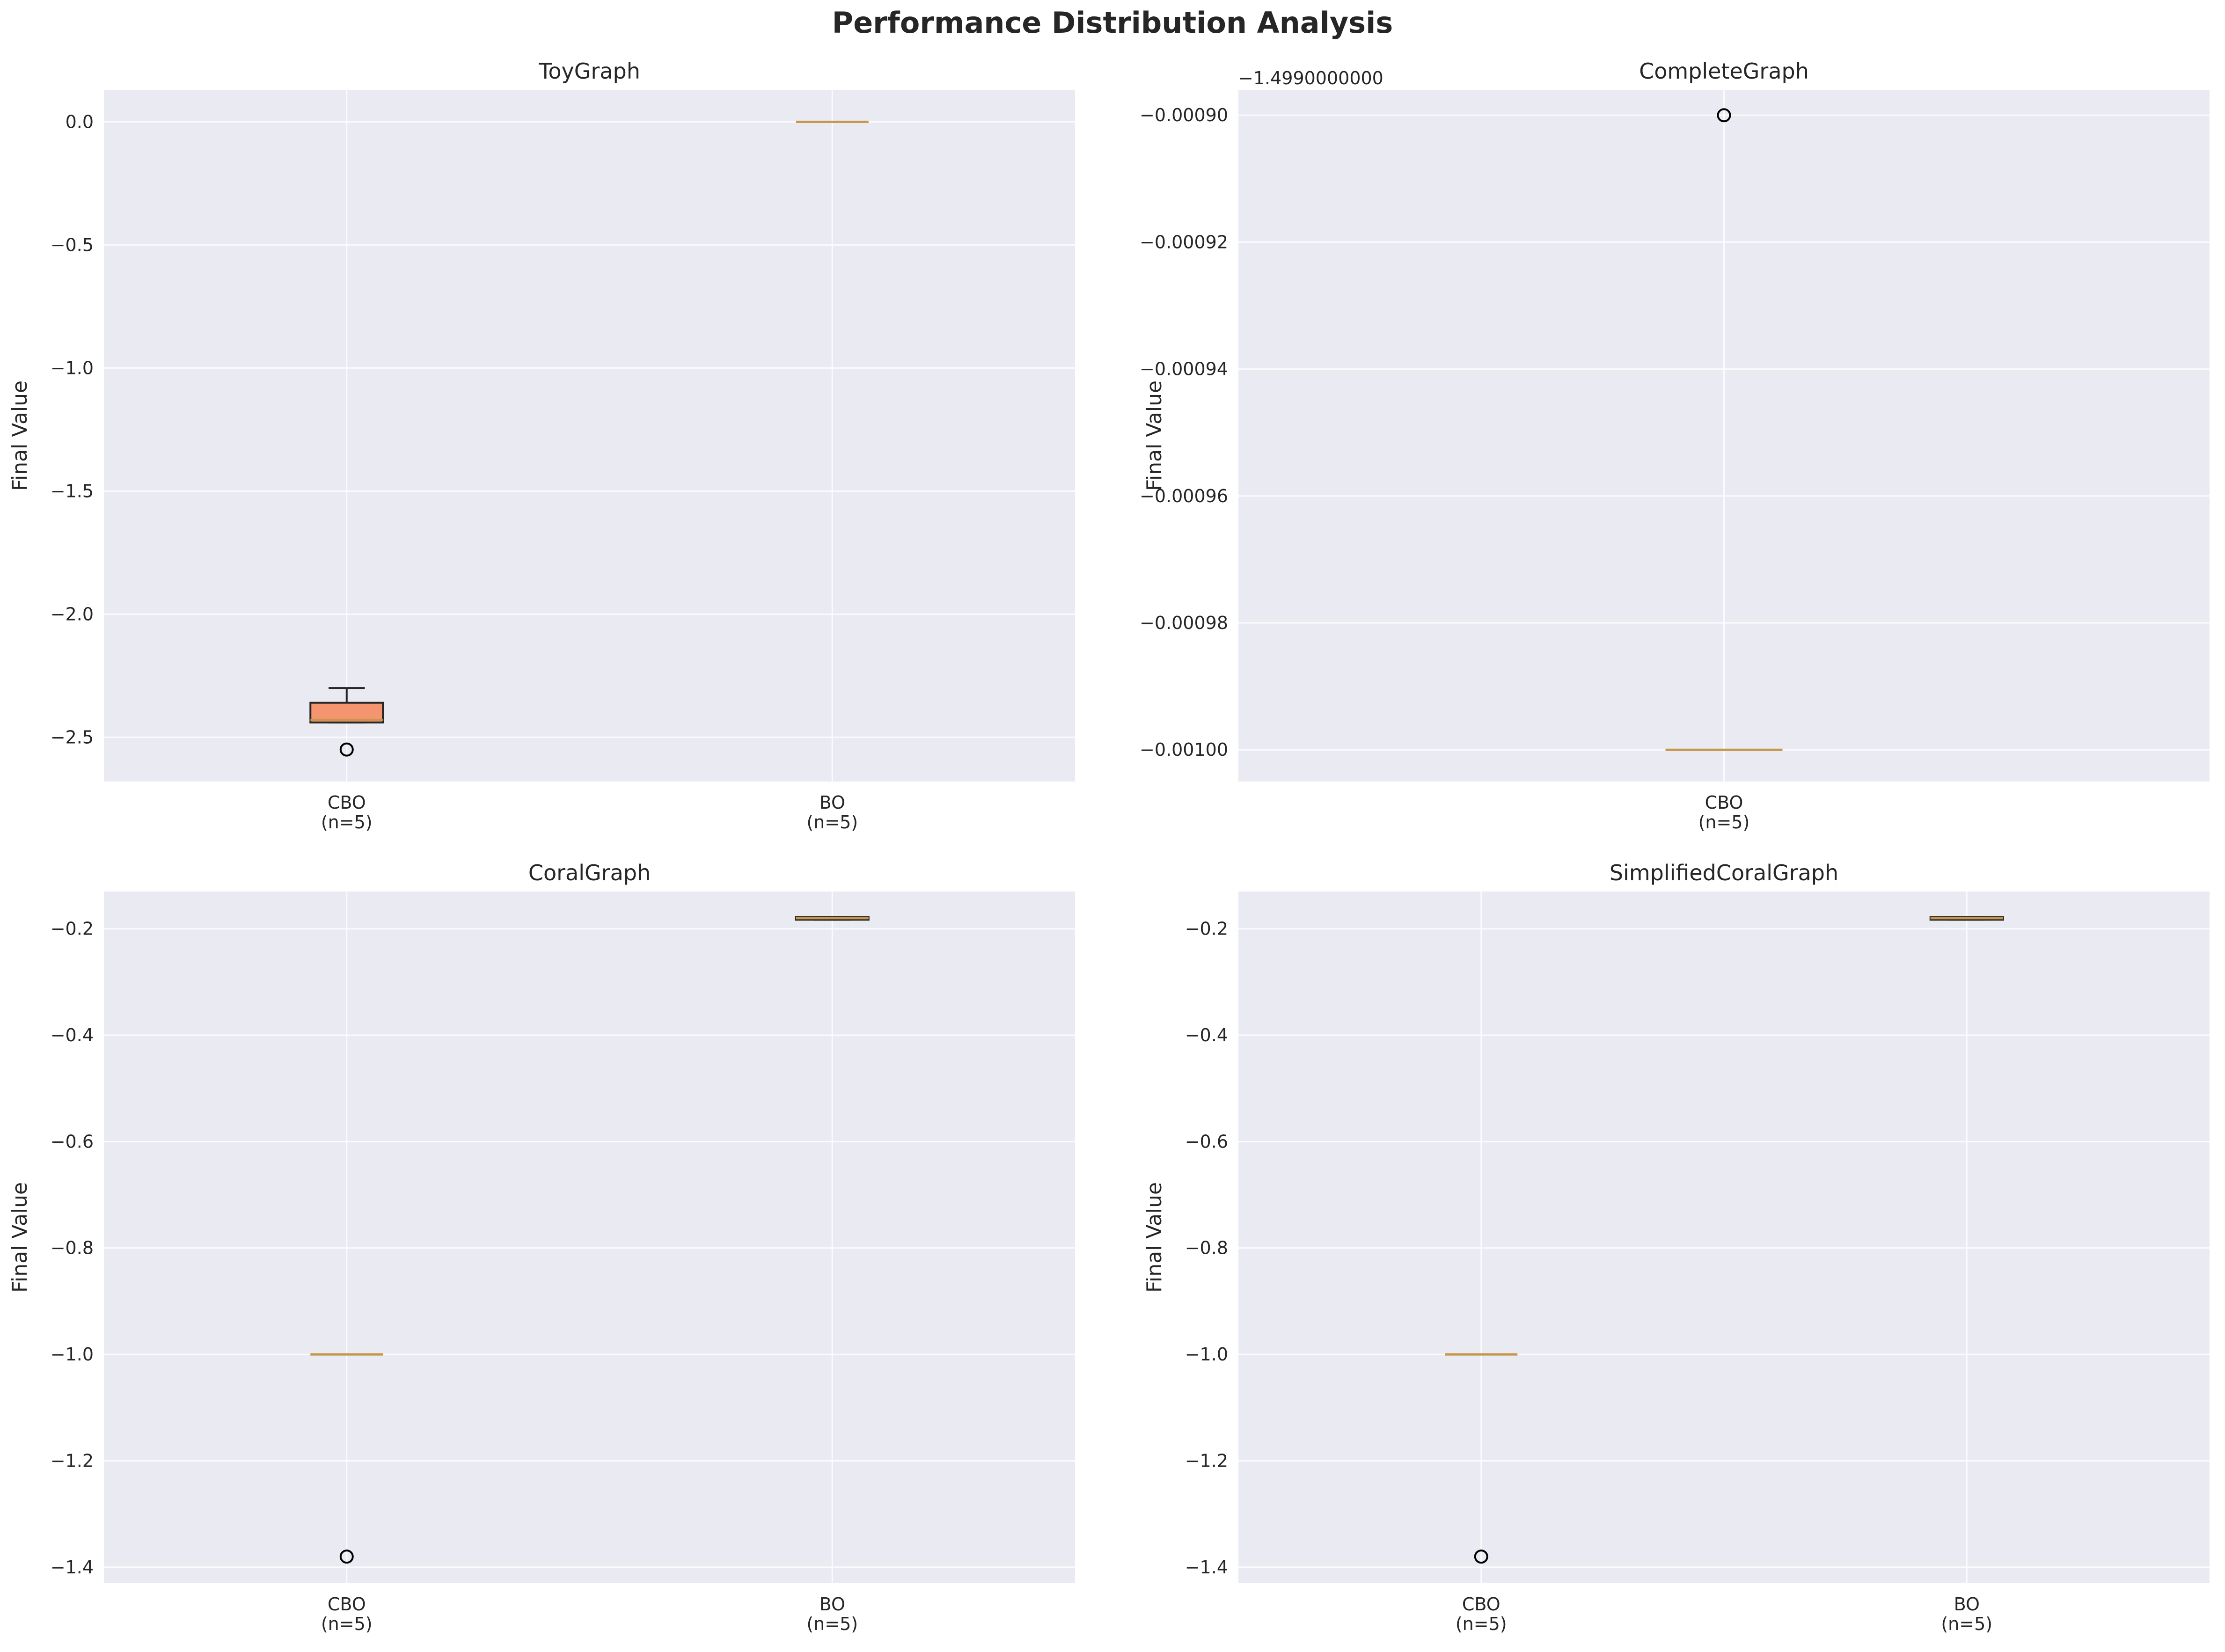 This screenshot has height=1652, width=2225. What do you see at coordinates (589, 873) in the screenshot?
I see `subplot-title: CoralGraph` at bounding box center [589, 873].